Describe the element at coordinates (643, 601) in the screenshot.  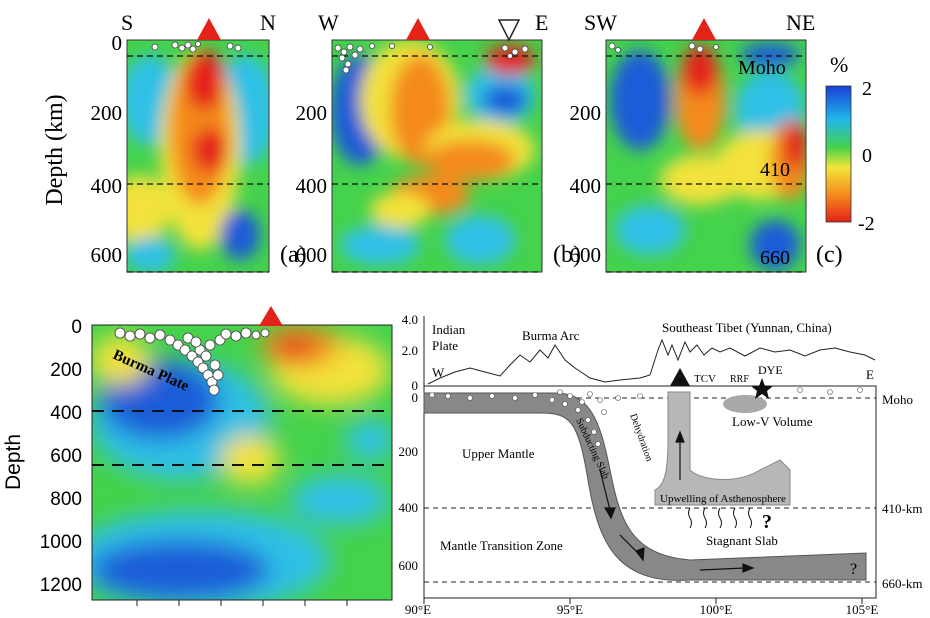
I see `schematic-xtick-marks` at that location.